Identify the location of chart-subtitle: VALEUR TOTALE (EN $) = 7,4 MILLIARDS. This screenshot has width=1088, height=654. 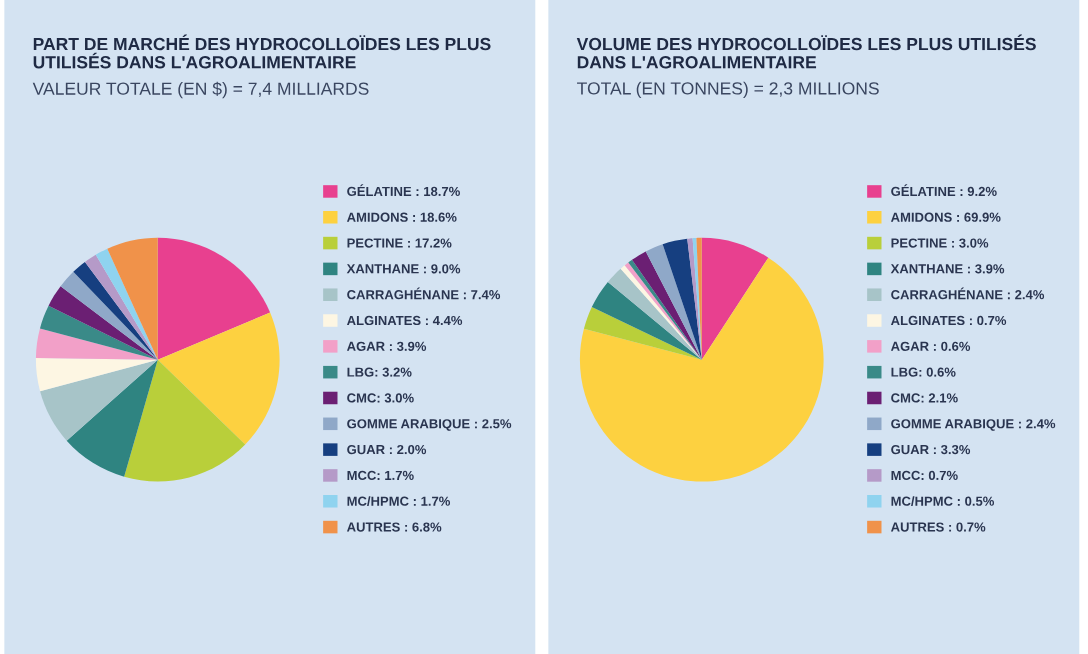
(200, 90).